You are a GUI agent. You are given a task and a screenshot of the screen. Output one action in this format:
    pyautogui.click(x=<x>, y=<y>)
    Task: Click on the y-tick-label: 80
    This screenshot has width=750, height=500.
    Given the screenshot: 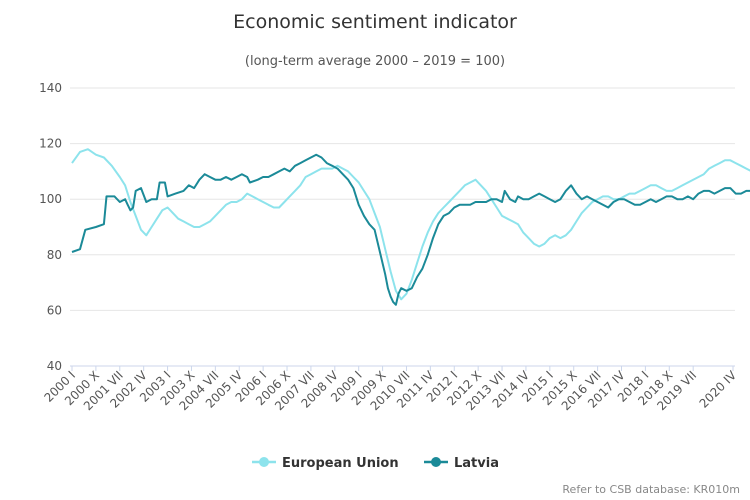 What is the action you would take?
    pyautogui.click(x=54, y=255)
    